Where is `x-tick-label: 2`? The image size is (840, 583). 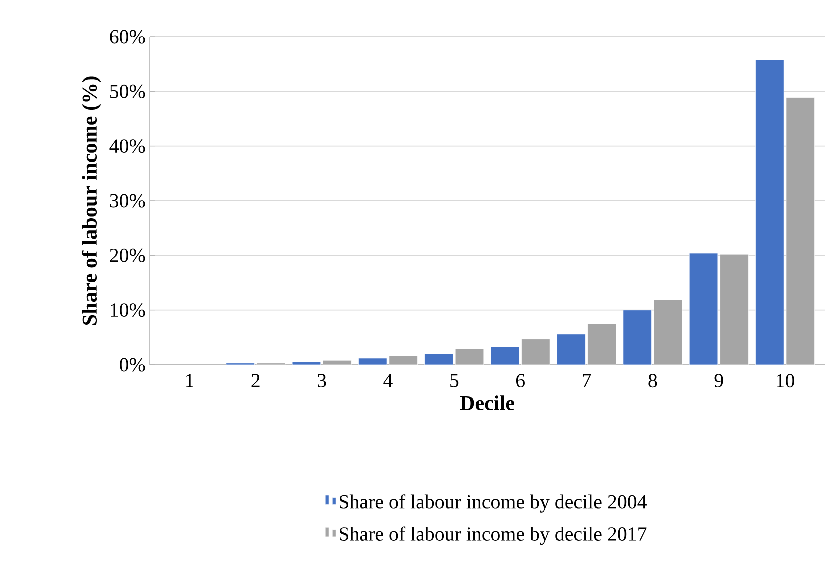 x-tick-label: 2 is located at coordinates (256, 381).